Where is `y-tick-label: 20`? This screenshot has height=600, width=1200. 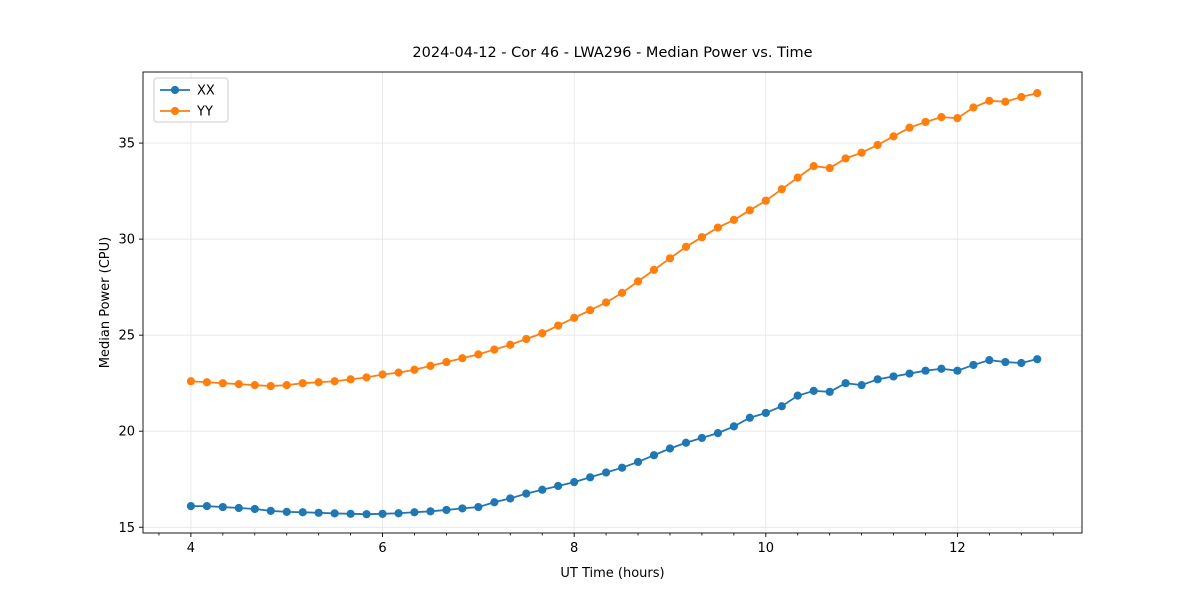
y-tick-label: 20 is located at coordinates (126, 432).